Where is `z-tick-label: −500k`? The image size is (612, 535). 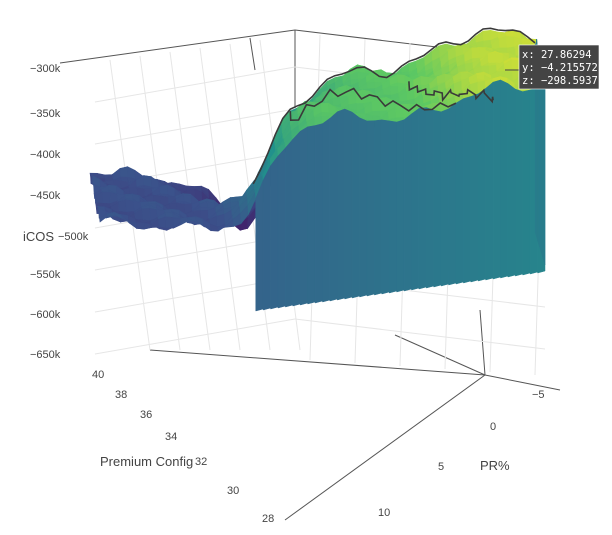 z-tick-label: −500k is located at coordinates (73, 237).